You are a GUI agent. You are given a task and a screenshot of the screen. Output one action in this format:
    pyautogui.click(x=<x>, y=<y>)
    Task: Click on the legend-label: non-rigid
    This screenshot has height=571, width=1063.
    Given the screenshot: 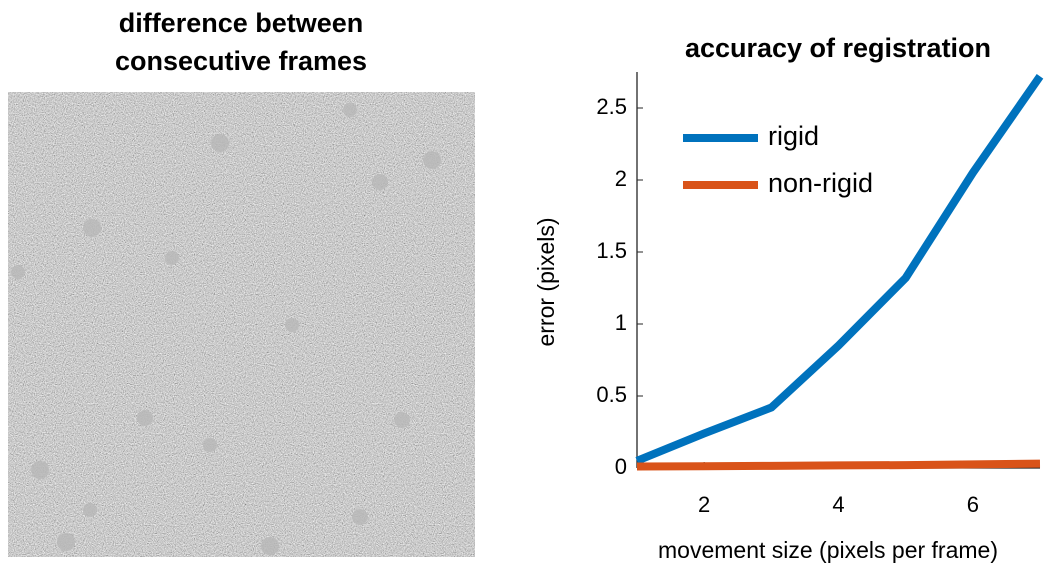 What is the action you would take?
    pyautogui.click(x=820, y=183)
    